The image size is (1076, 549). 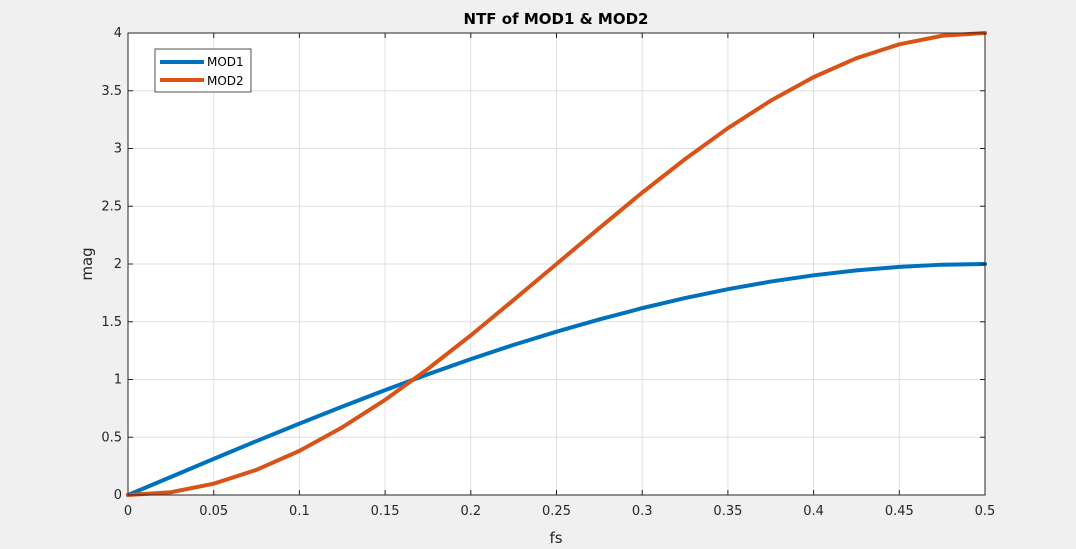 I want to click on x-tick-label: 0.15, so click(x=385, y=511).